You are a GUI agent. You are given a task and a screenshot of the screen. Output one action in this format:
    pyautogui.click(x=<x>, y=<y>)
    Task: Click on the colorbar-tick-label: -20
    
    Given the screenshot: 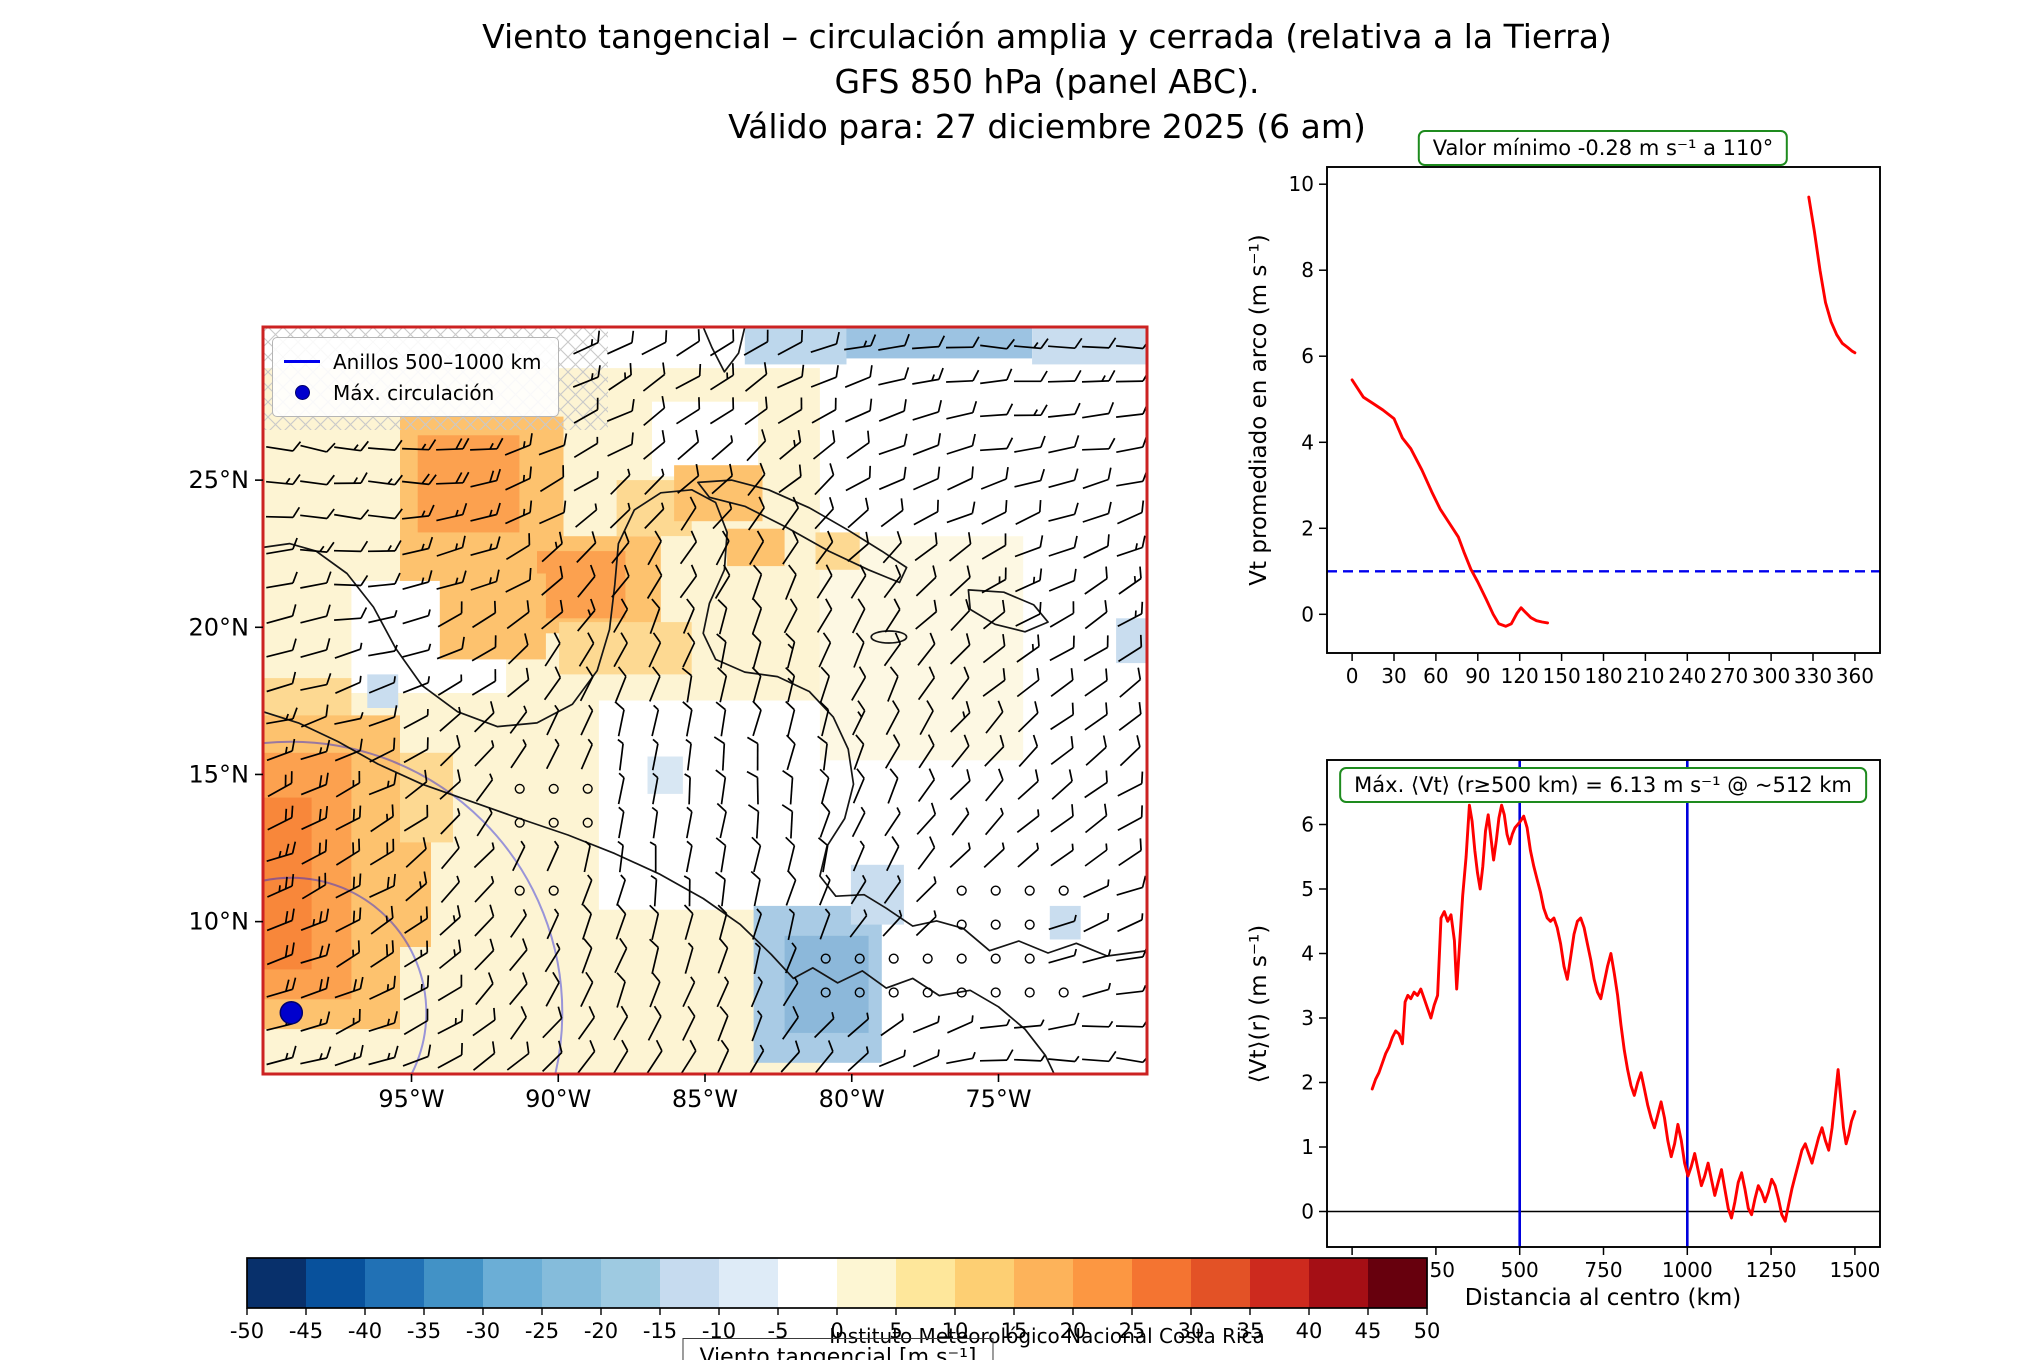 What is the action you would take?
    pyautogui.click(x=601, y=1331)
    